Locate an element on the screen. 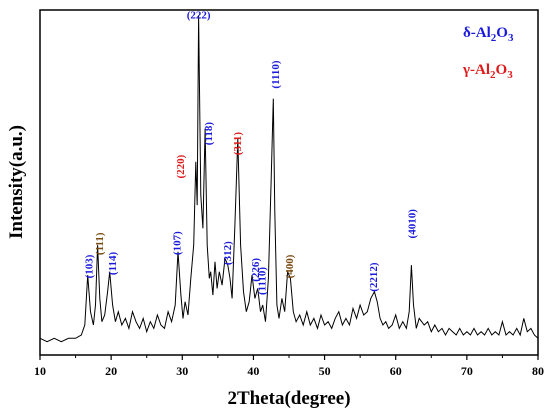 This screenshot has width=550, height=417. peak-label: (312) is located at coordinates (228, 253).